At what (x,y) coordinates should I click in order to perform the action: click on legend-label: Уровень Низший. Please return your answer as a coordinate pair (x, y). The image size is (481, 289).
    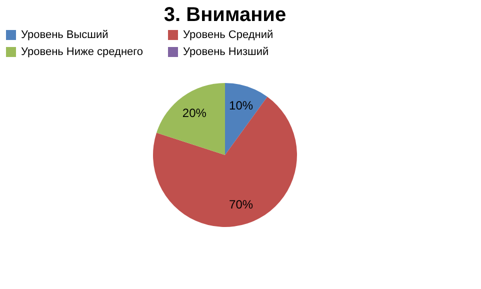
    Looking at the image, I should click on (226, 52).